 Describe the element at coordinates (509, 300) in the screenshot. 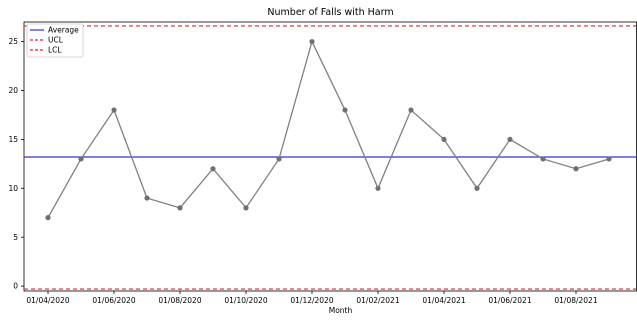

I see `x-tick-label: 01/06/2021` at that location.